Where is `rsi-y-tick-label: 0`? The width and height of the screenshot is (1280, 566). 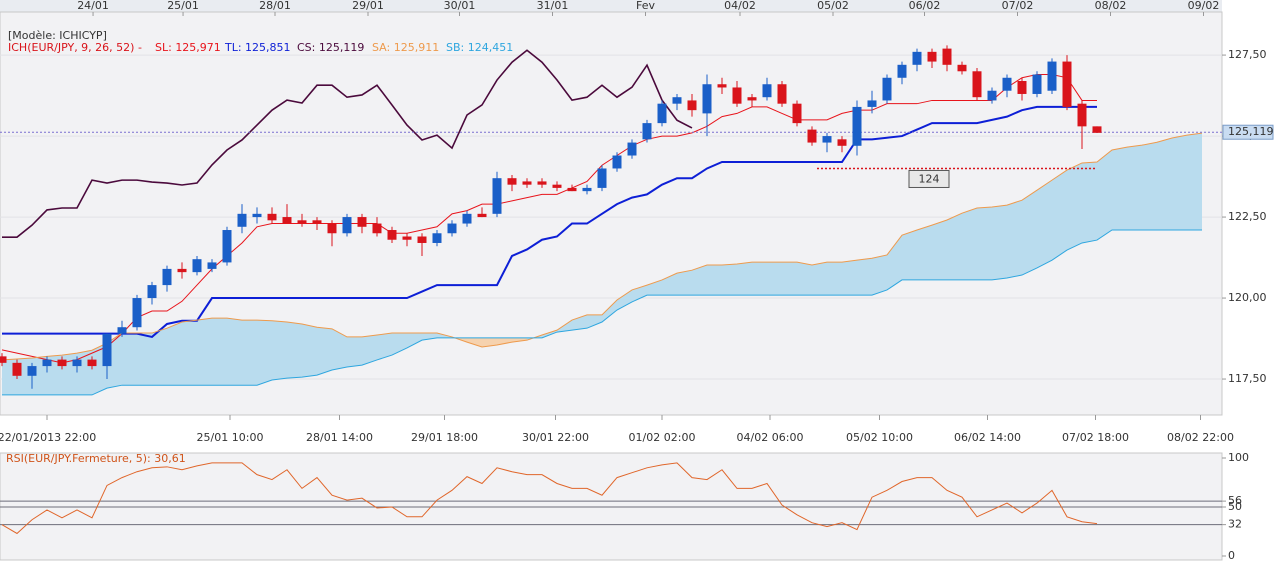
rsi-y-tick-label: 0 is located at coordinates (1231, 555).